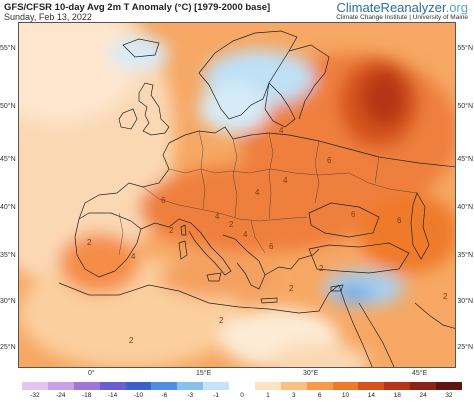 This screenshot has width=474, height=402. Describe the element at coordinates (8, 159) in the screenshot. I see `lat-label-left: 45°N` at that location.